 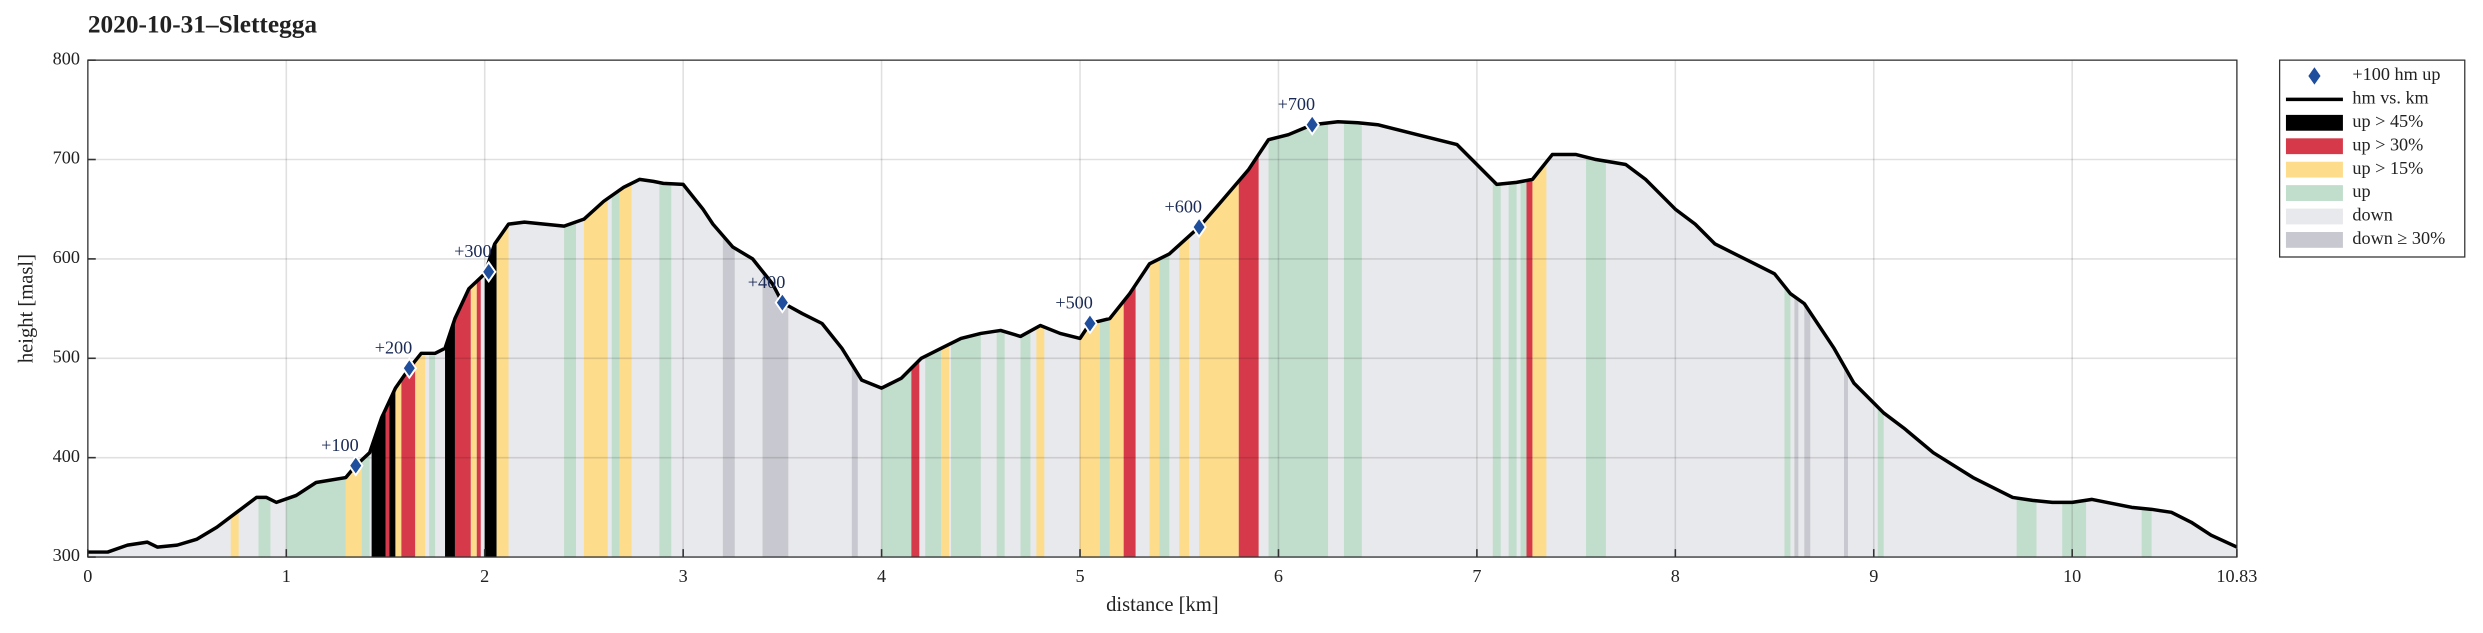 I want to click on marker-label: +100, so click(x=340, y=445).